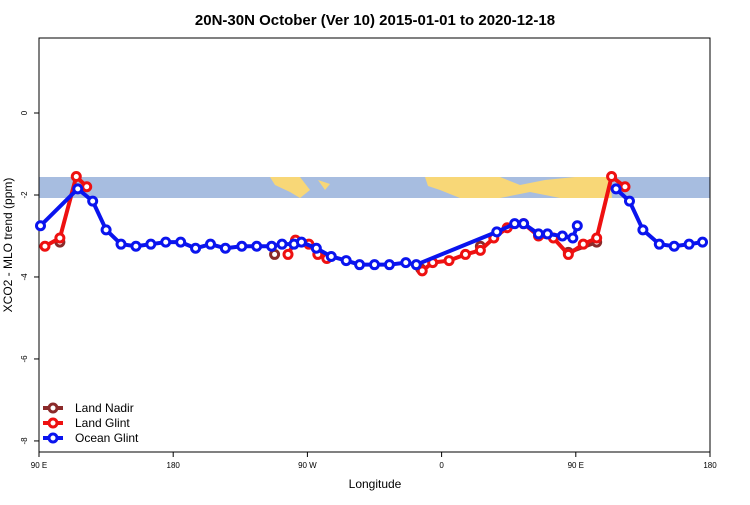 This screenshot has height=505, width=750. I want to click on y-tick-label: -4, so click(24, 277).